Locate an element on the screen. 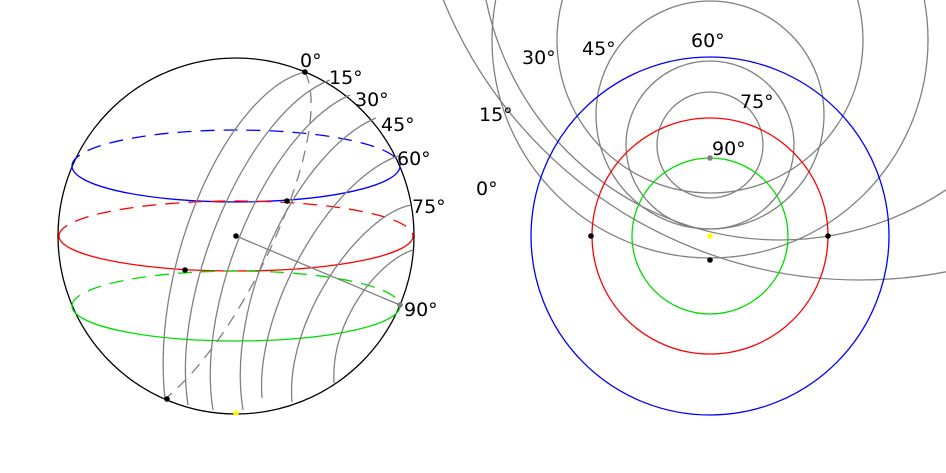 This screenshot has width=946, height=473. sphere-point-center is located at coordinates (236, 236).